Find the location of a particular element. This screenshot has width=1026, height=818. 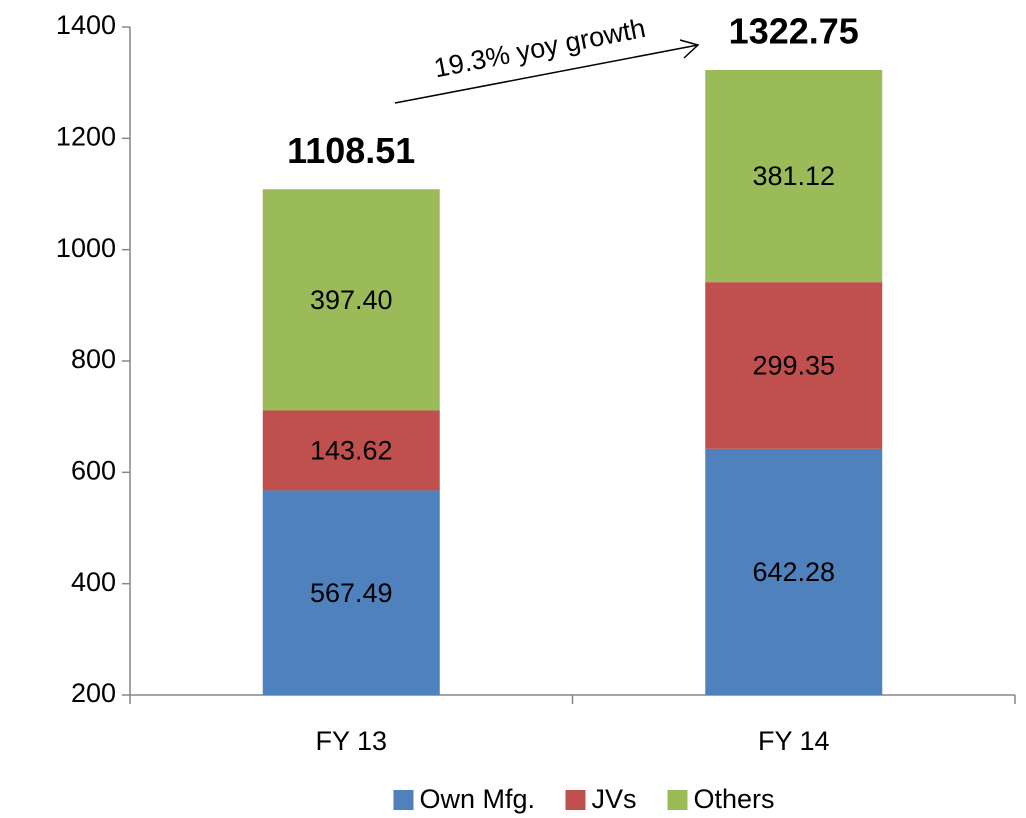

arrow-head is located at coordinates (689, 49).